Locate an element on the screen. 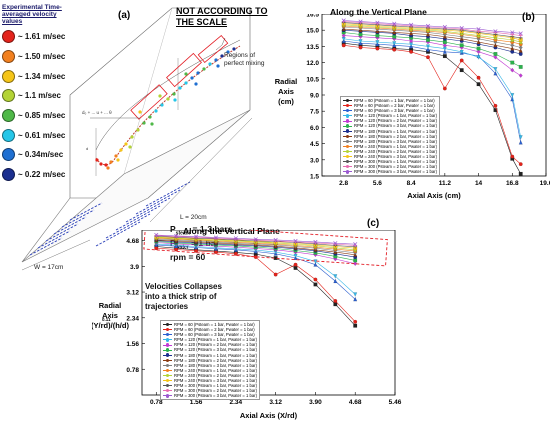  velocity-legend-item: ~ 0.34m/sec is located at coordinates (33, 155).